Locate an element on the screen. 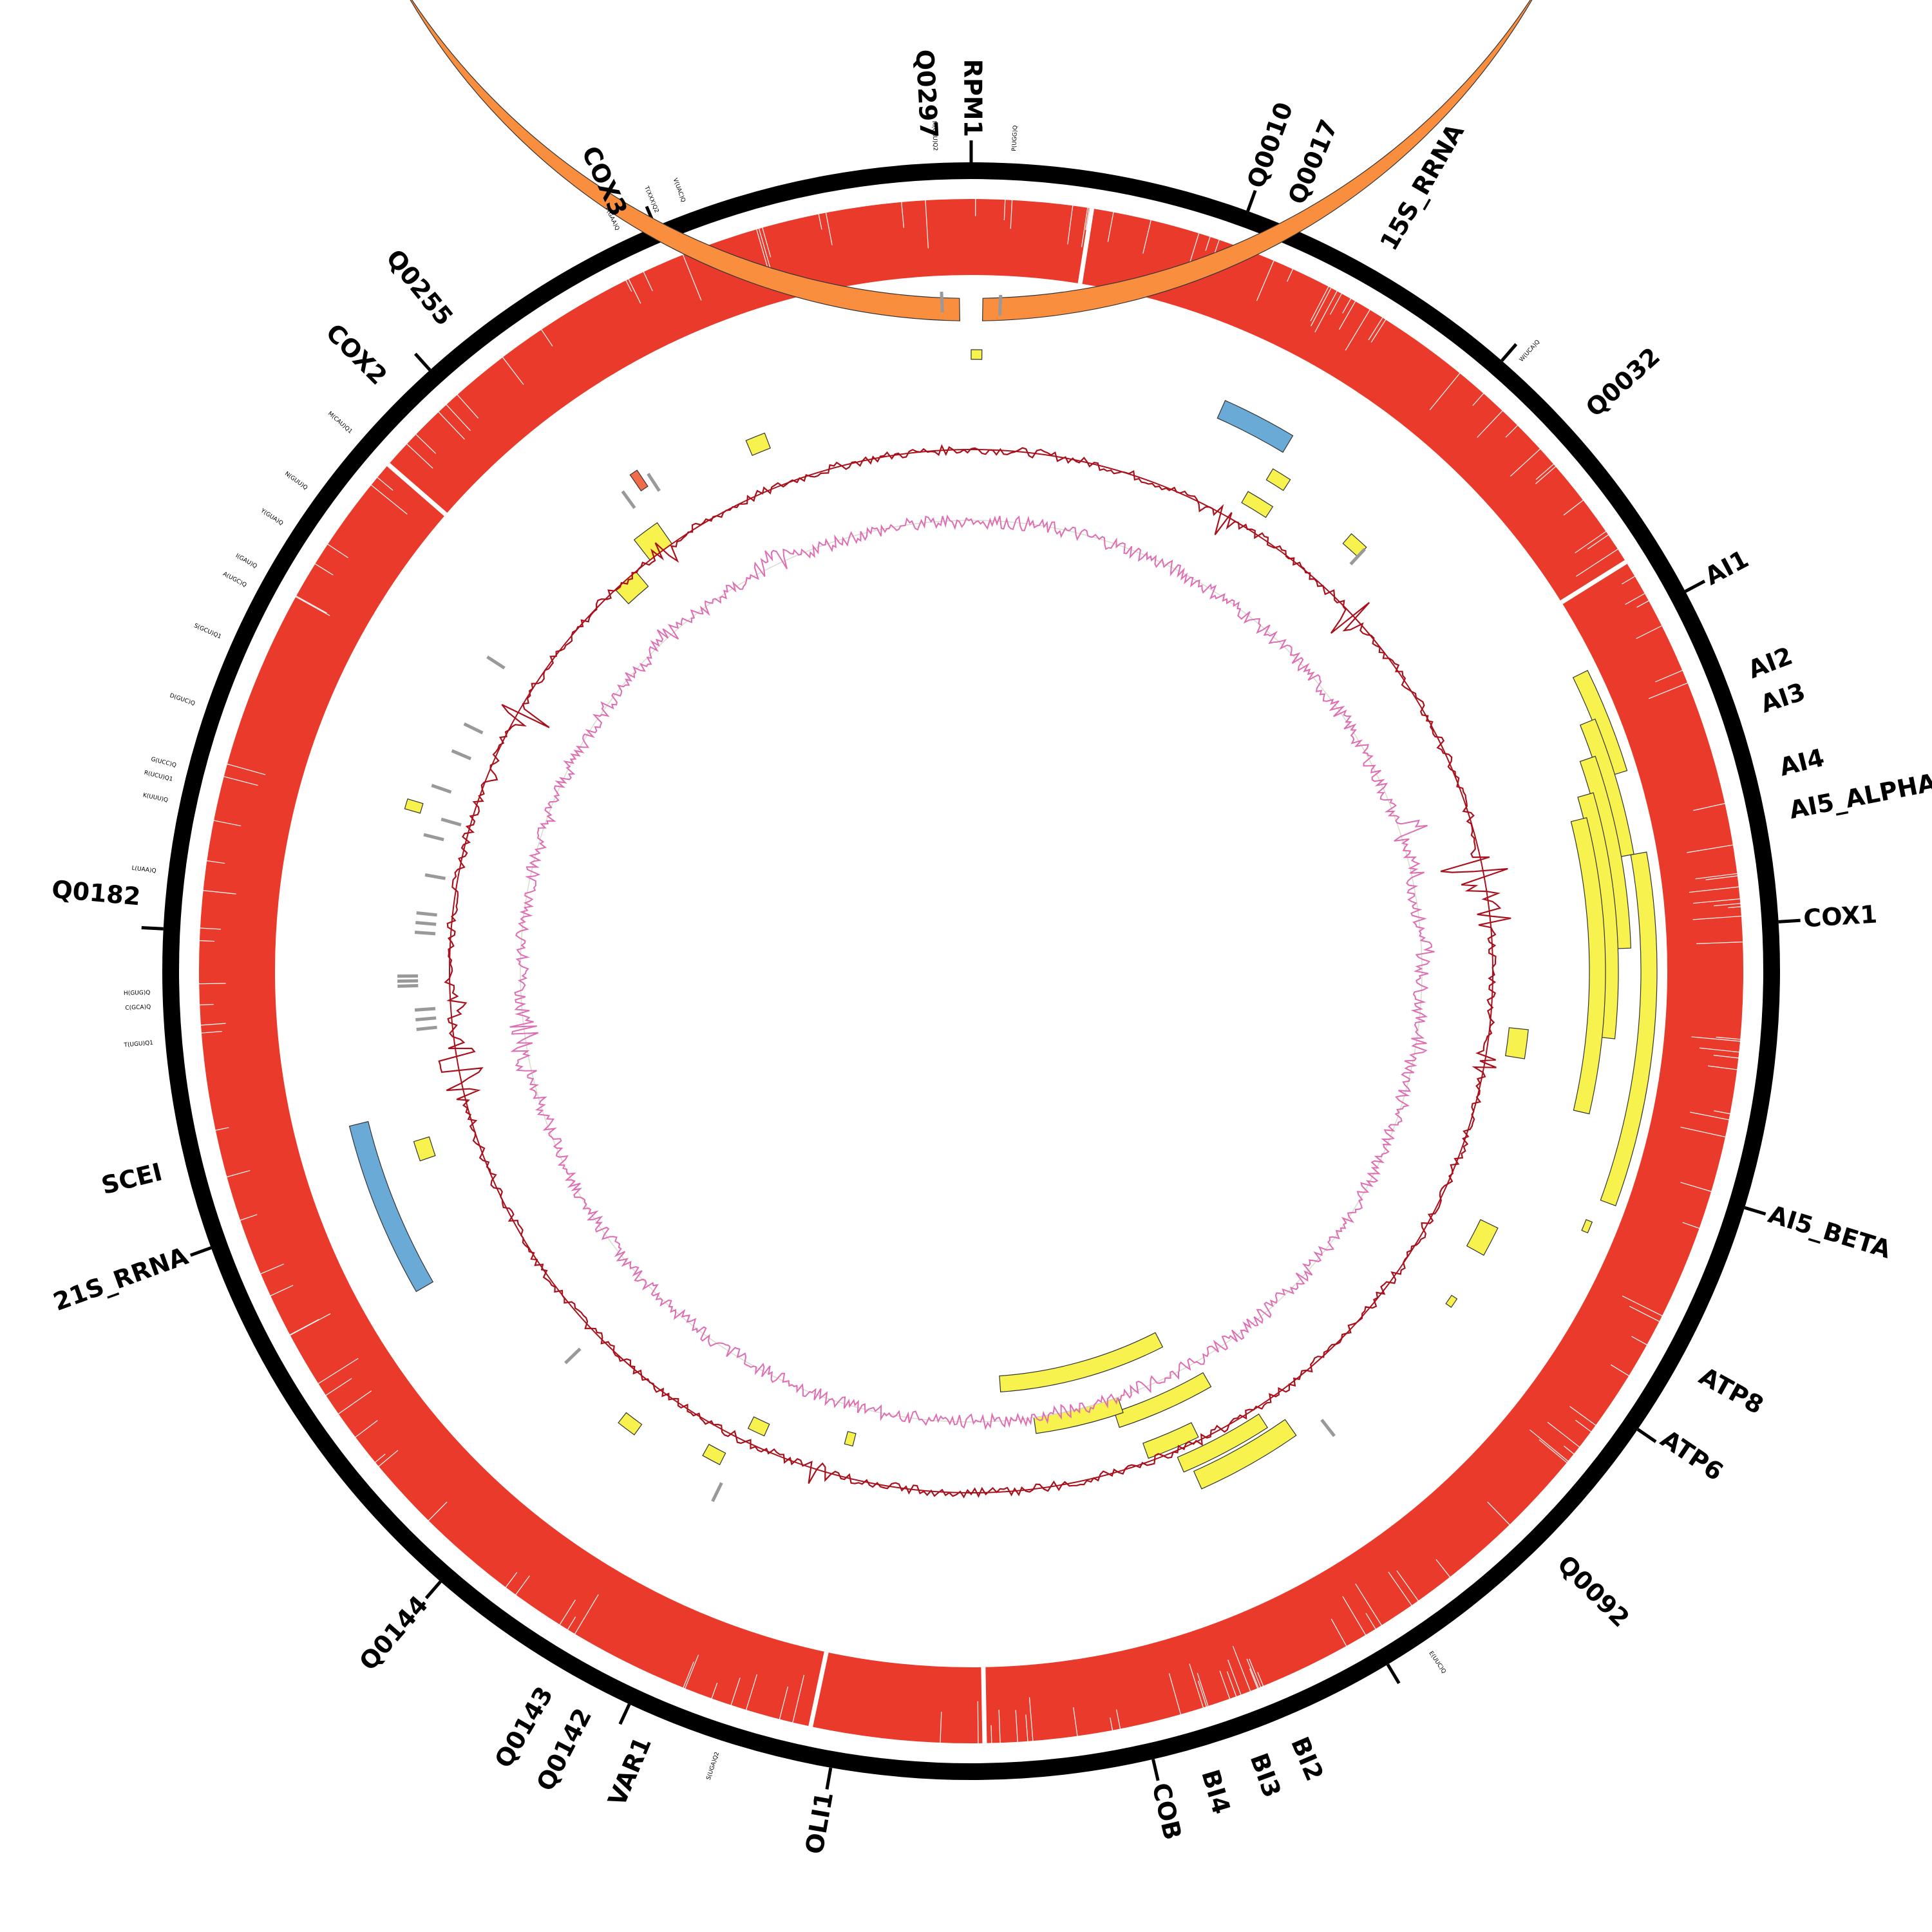 Image resolution: width=1932 pixels, height=1932 pixels. rrna-feature-21s is located at coordinates (391, 1207).